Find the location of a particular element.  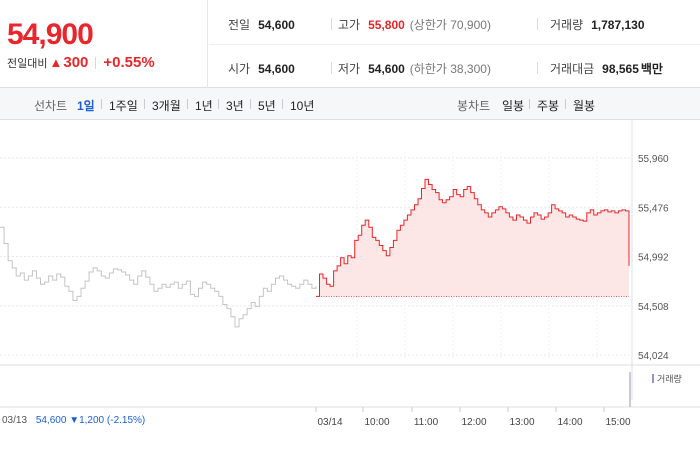

period-tab-10y: 10년 is located at coordinates (302, 106).